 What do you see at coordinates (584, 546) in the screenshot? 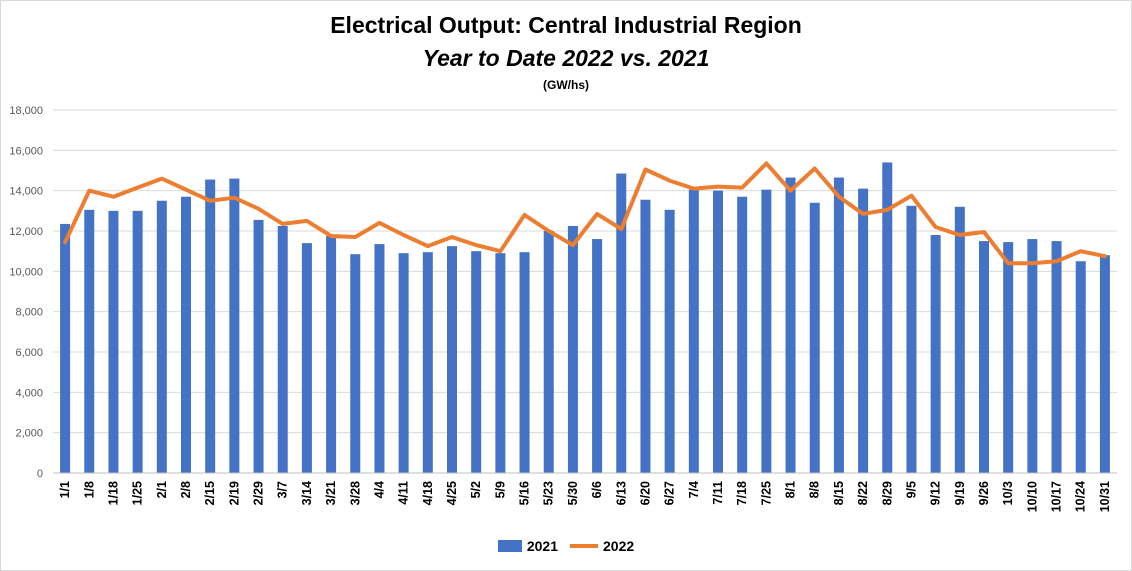
I see `legend-swatch-2022` at bounding box center [584, 546].